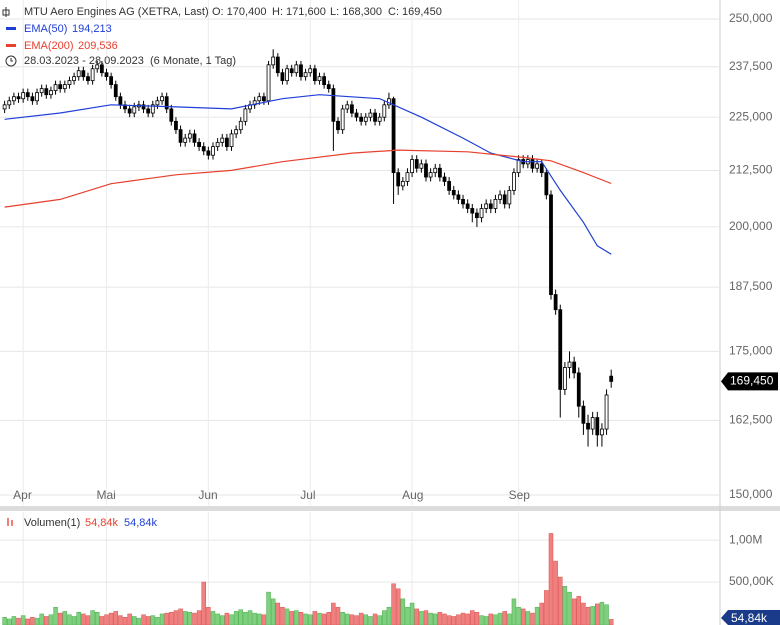  I want to click on legend-label: EMA(50), so click(45, 29).